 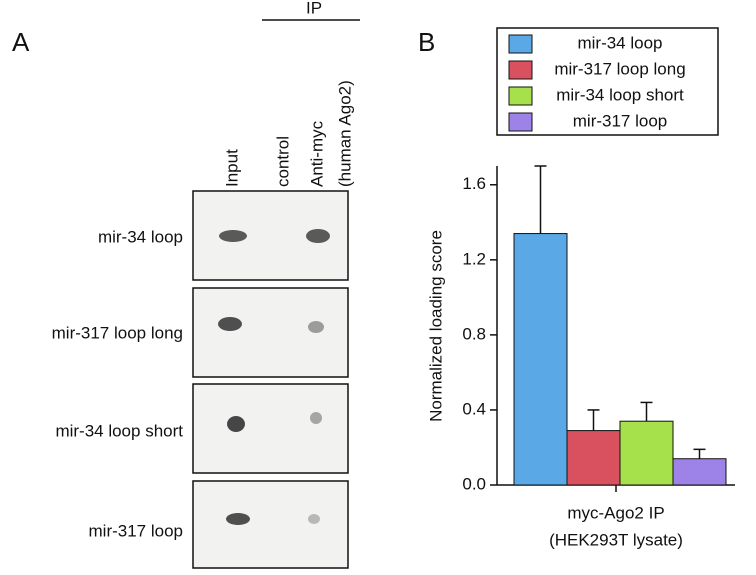 I want to click on column-label: control, so click(x=282, y=161).